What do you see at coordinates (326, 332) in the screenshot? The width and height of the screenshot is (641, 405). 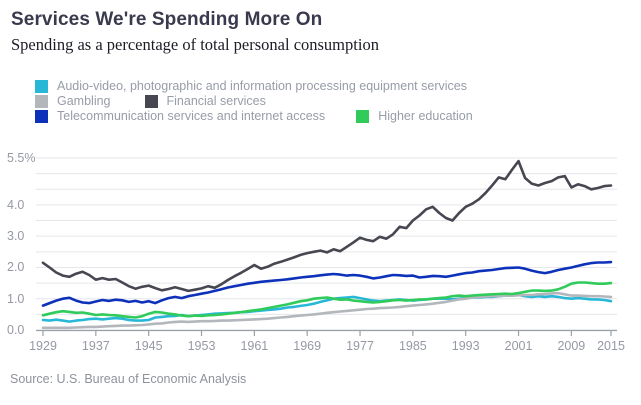 I see `x-axis` at bounding box center [326, 332].